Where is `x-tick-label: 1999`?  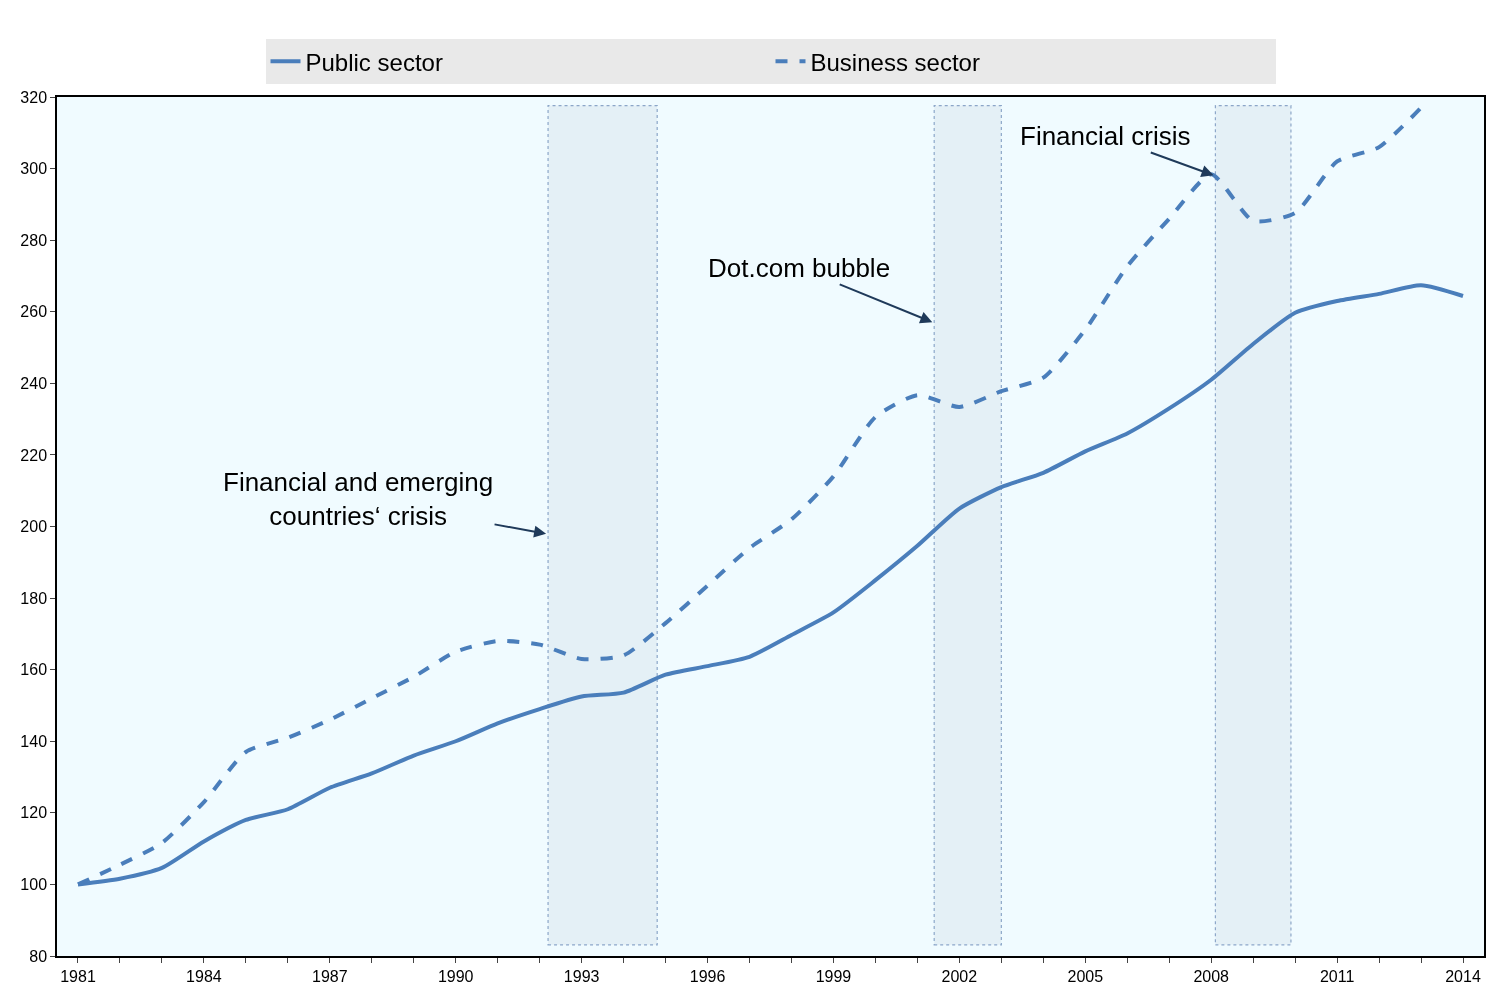 x-tick-label: 1999 is located at coordinates (833, 976).